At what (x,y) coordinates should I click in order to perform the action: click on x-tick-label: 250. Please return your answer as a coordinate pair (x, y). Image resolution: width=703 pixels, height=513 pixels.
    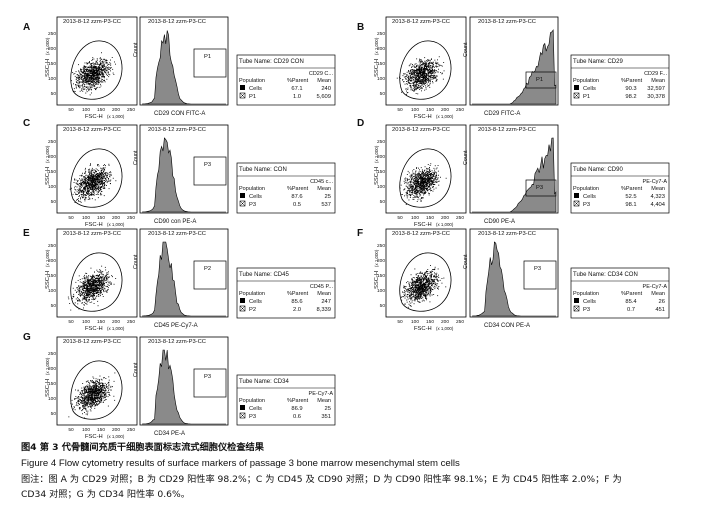
    Looking at the image, I should click on (460, 110).